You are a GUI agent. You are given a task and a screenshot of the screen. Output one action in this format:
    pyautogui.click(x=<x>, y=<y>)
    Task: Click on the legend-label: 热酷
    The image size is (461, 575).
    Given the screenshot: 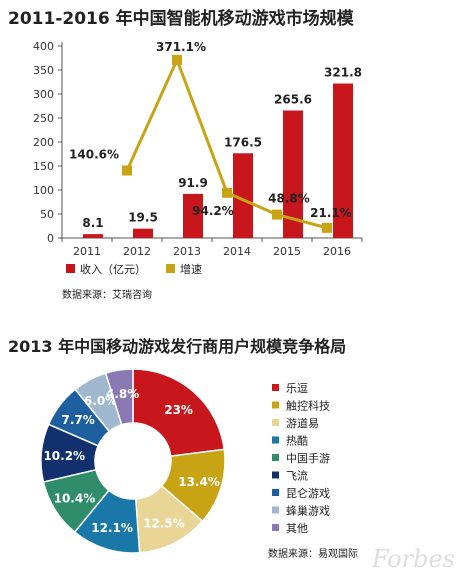 What is the action you would take?
    pyautogui.click(x=297, y=441)
    